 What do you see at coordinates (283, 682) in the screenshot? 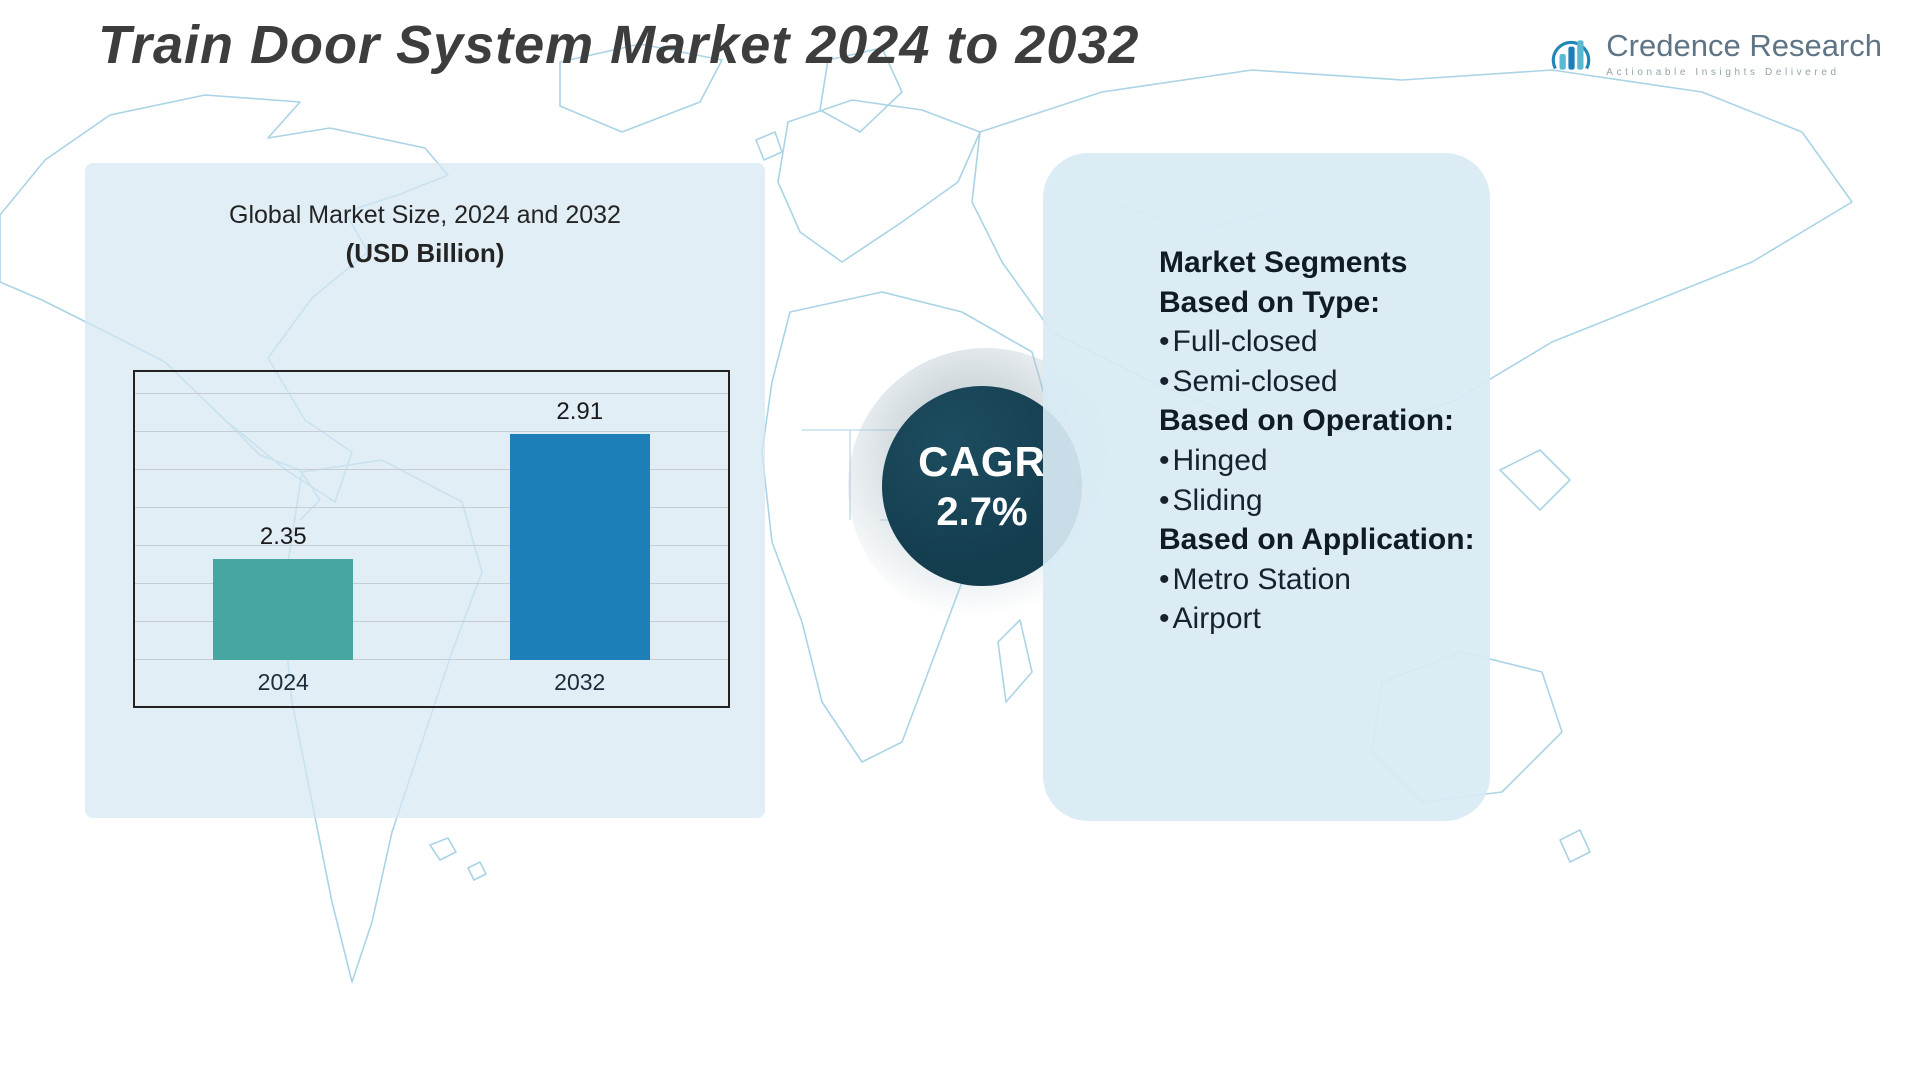
I see `category-label-2024: 2024` at bounding box center [283, 682].